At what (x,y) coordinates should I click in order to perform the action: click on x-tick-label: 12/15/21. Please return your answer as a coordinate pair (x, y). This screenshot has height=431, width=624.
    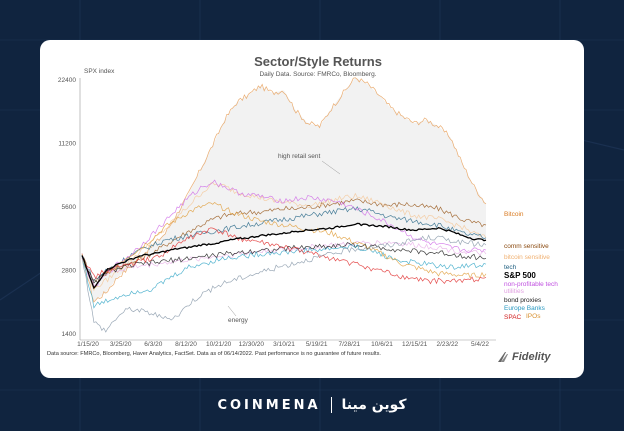
    Looking at the image, I should click on (415, 344).